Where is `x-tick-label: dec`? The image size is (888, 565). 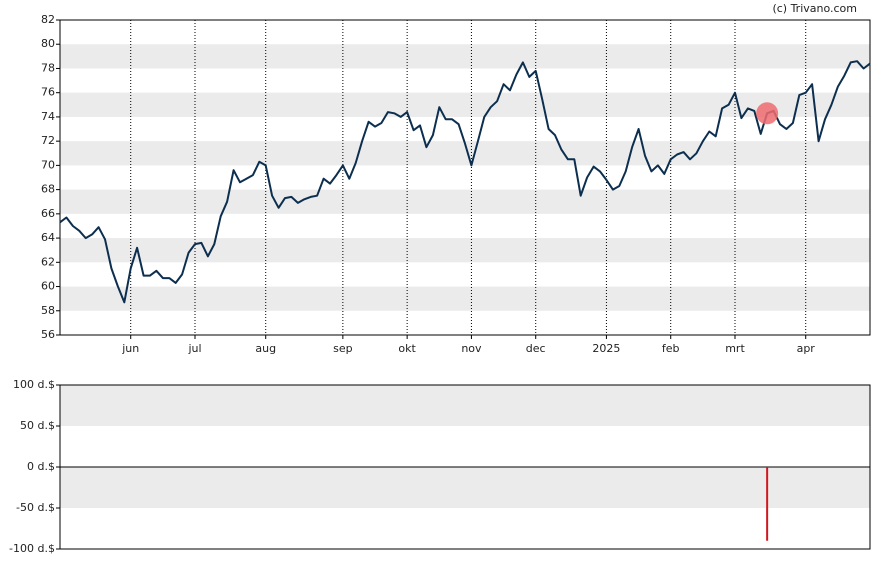 x-tick-label: dec is located at coordinates (536, 348).